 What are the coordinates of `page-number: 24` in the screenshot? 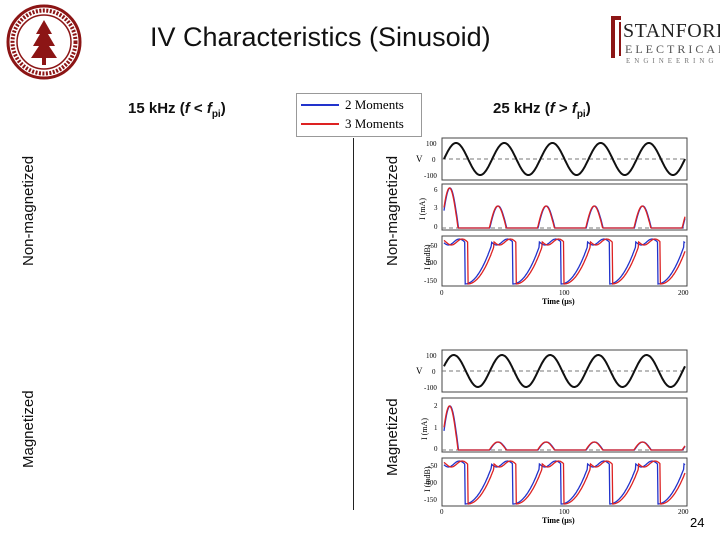 It's located at (697, 522).